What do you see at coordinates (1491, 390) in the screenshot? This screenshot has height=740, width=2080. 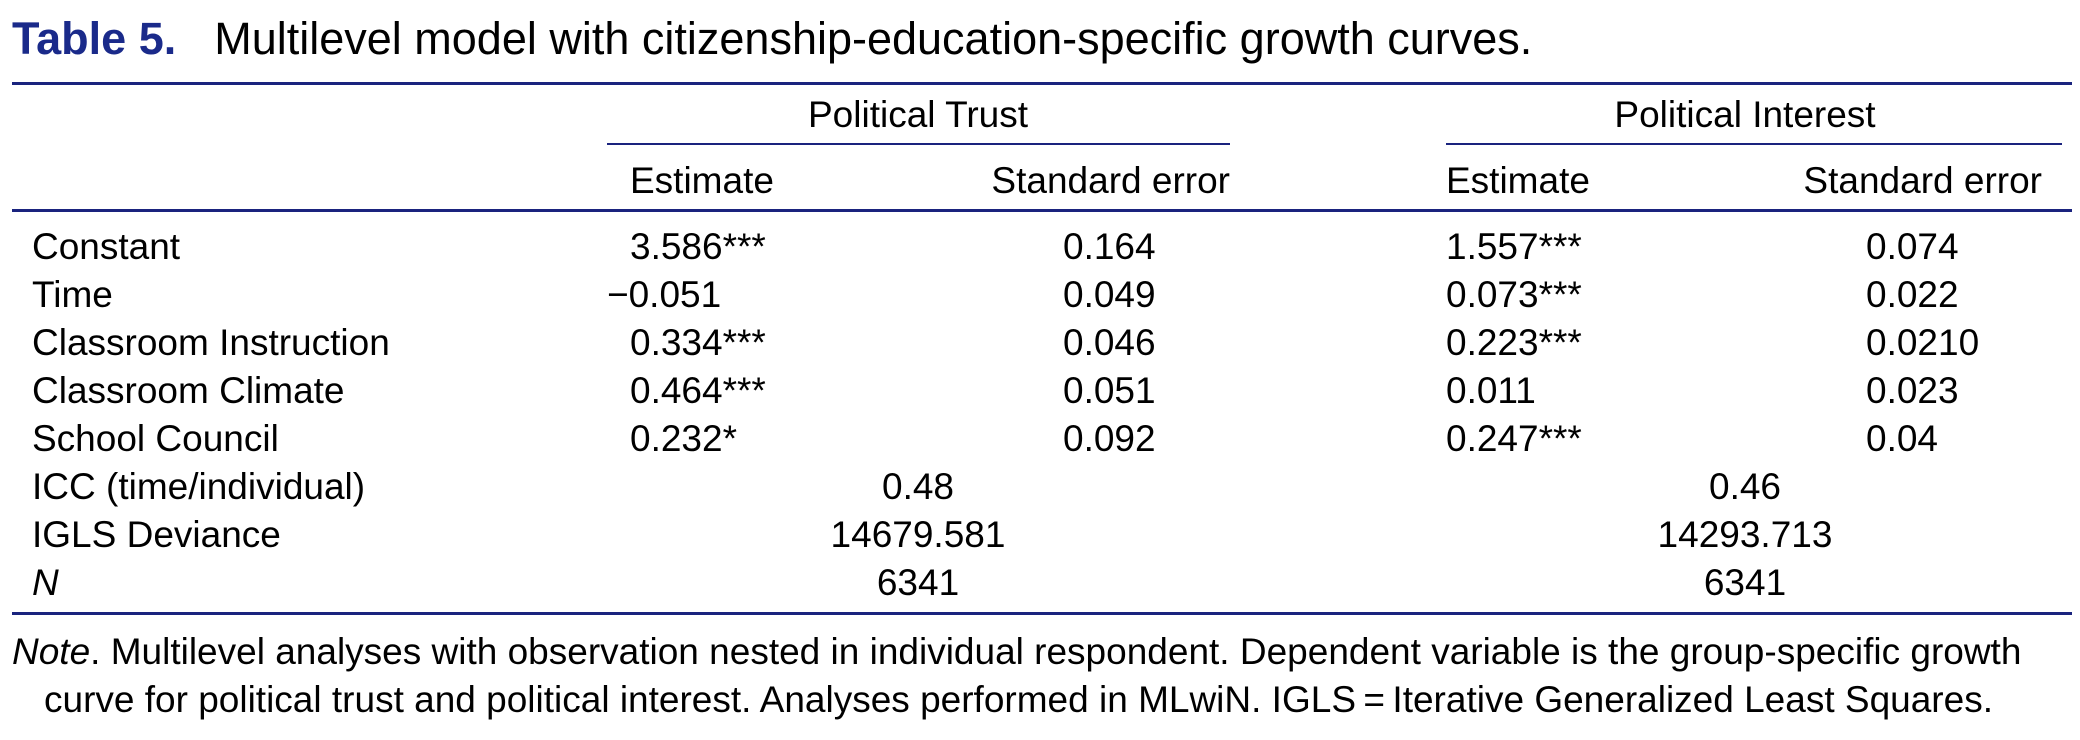 I see `interest-estimate: 0.011` at bounding box center [1491, 390].